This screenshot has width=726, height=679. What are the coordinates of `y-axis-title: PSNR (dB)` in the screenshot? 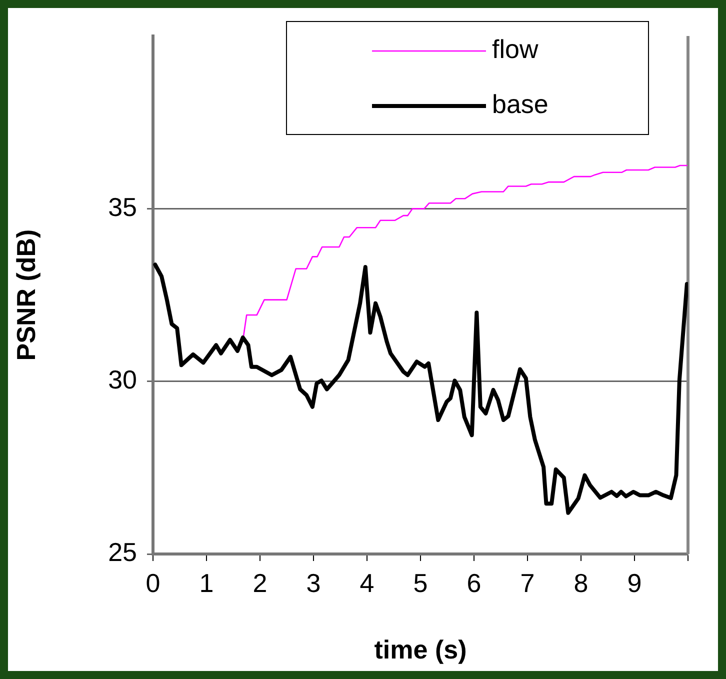 It's located at (25, 295).